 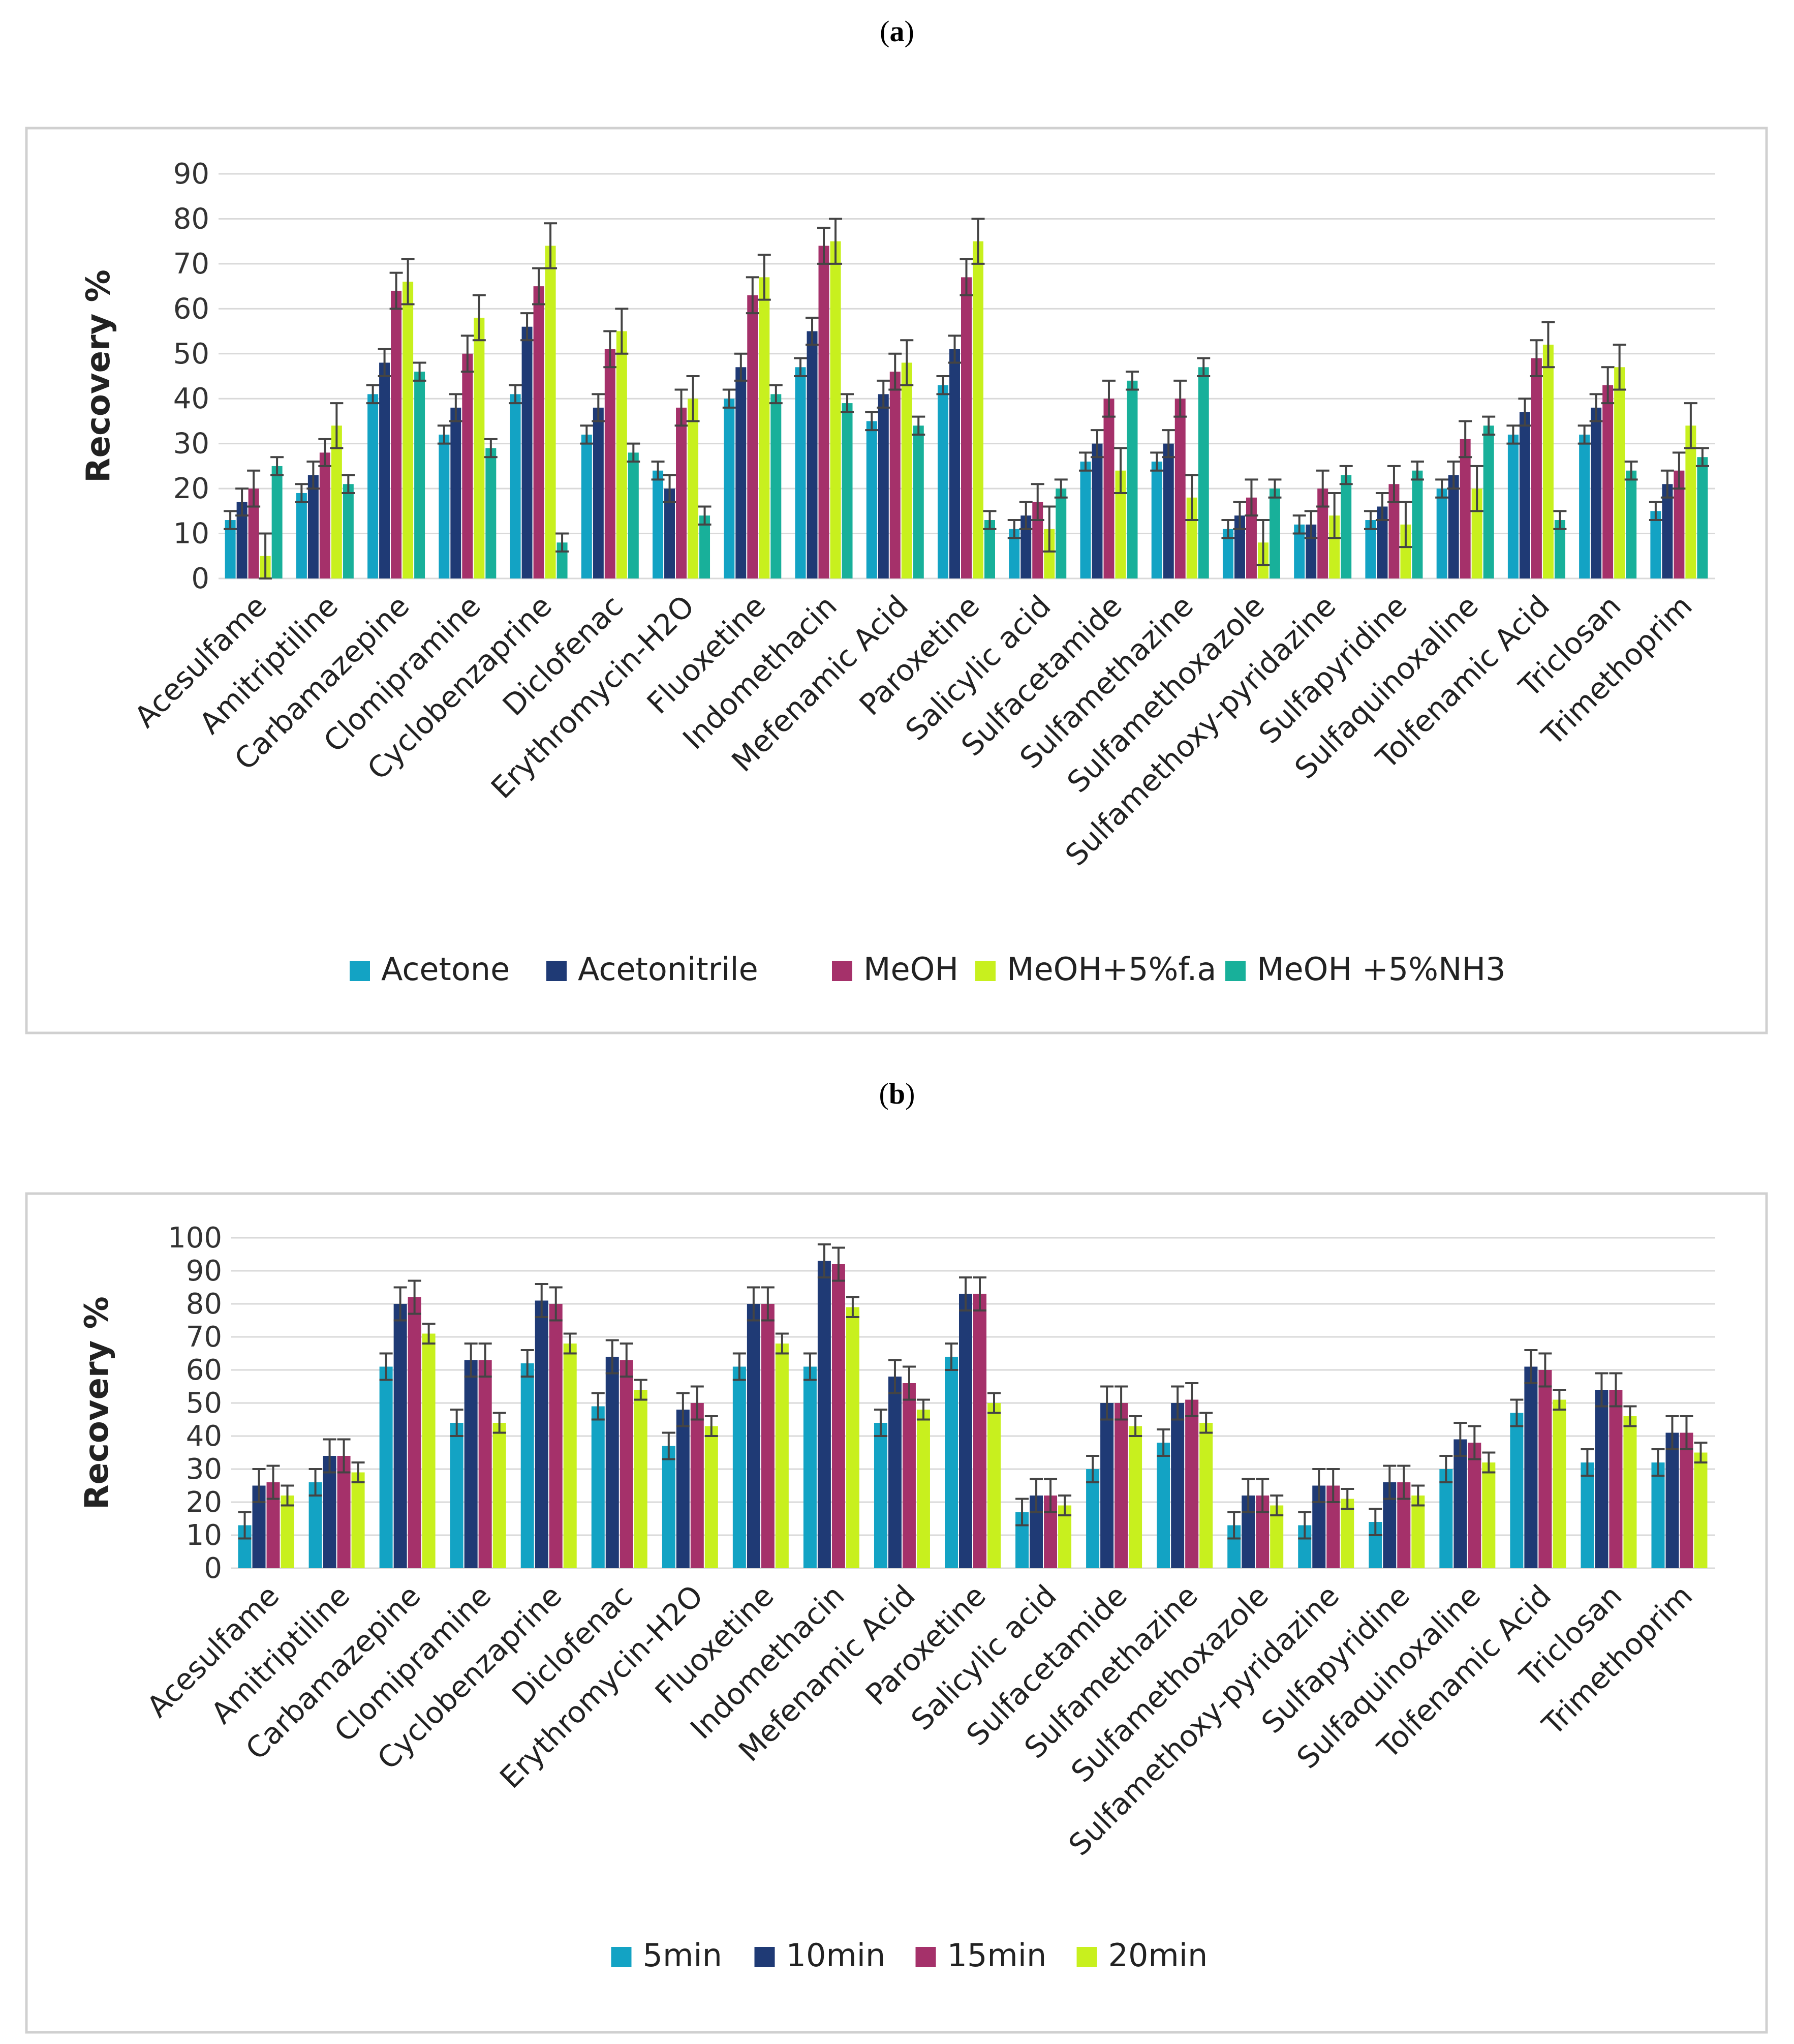 I want to click on y-tick-label: 100, so click(x=195, y=1239).